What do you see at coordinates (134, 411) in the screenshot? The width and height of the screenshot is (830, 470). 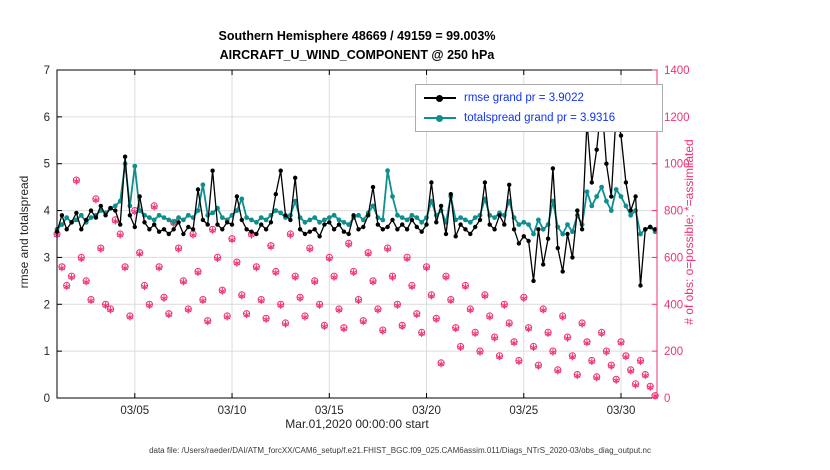 I see `svg-text: 03/05` at bounding box center [134, 411].